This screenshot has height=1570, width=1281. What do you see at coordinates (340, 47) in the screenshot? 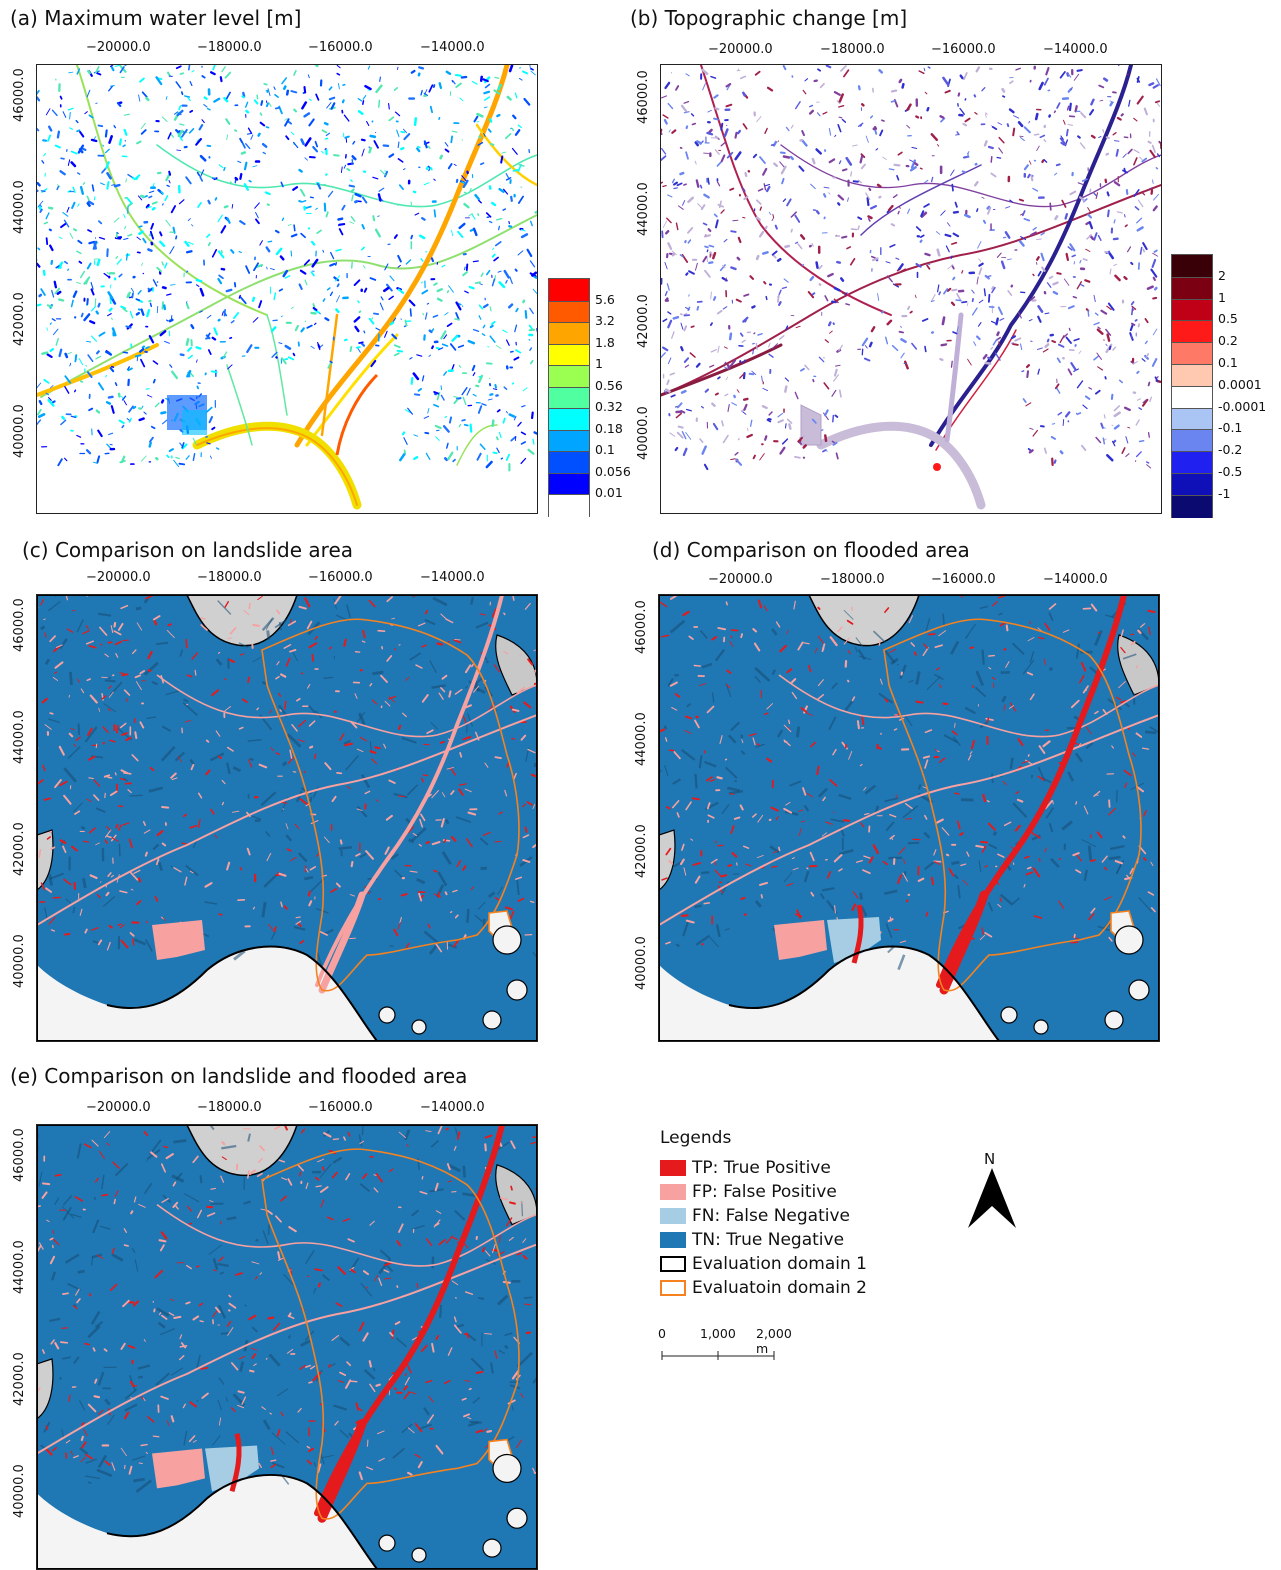
I see `x-tick-a-3: −16000.0` at bounding box center [340, 47].